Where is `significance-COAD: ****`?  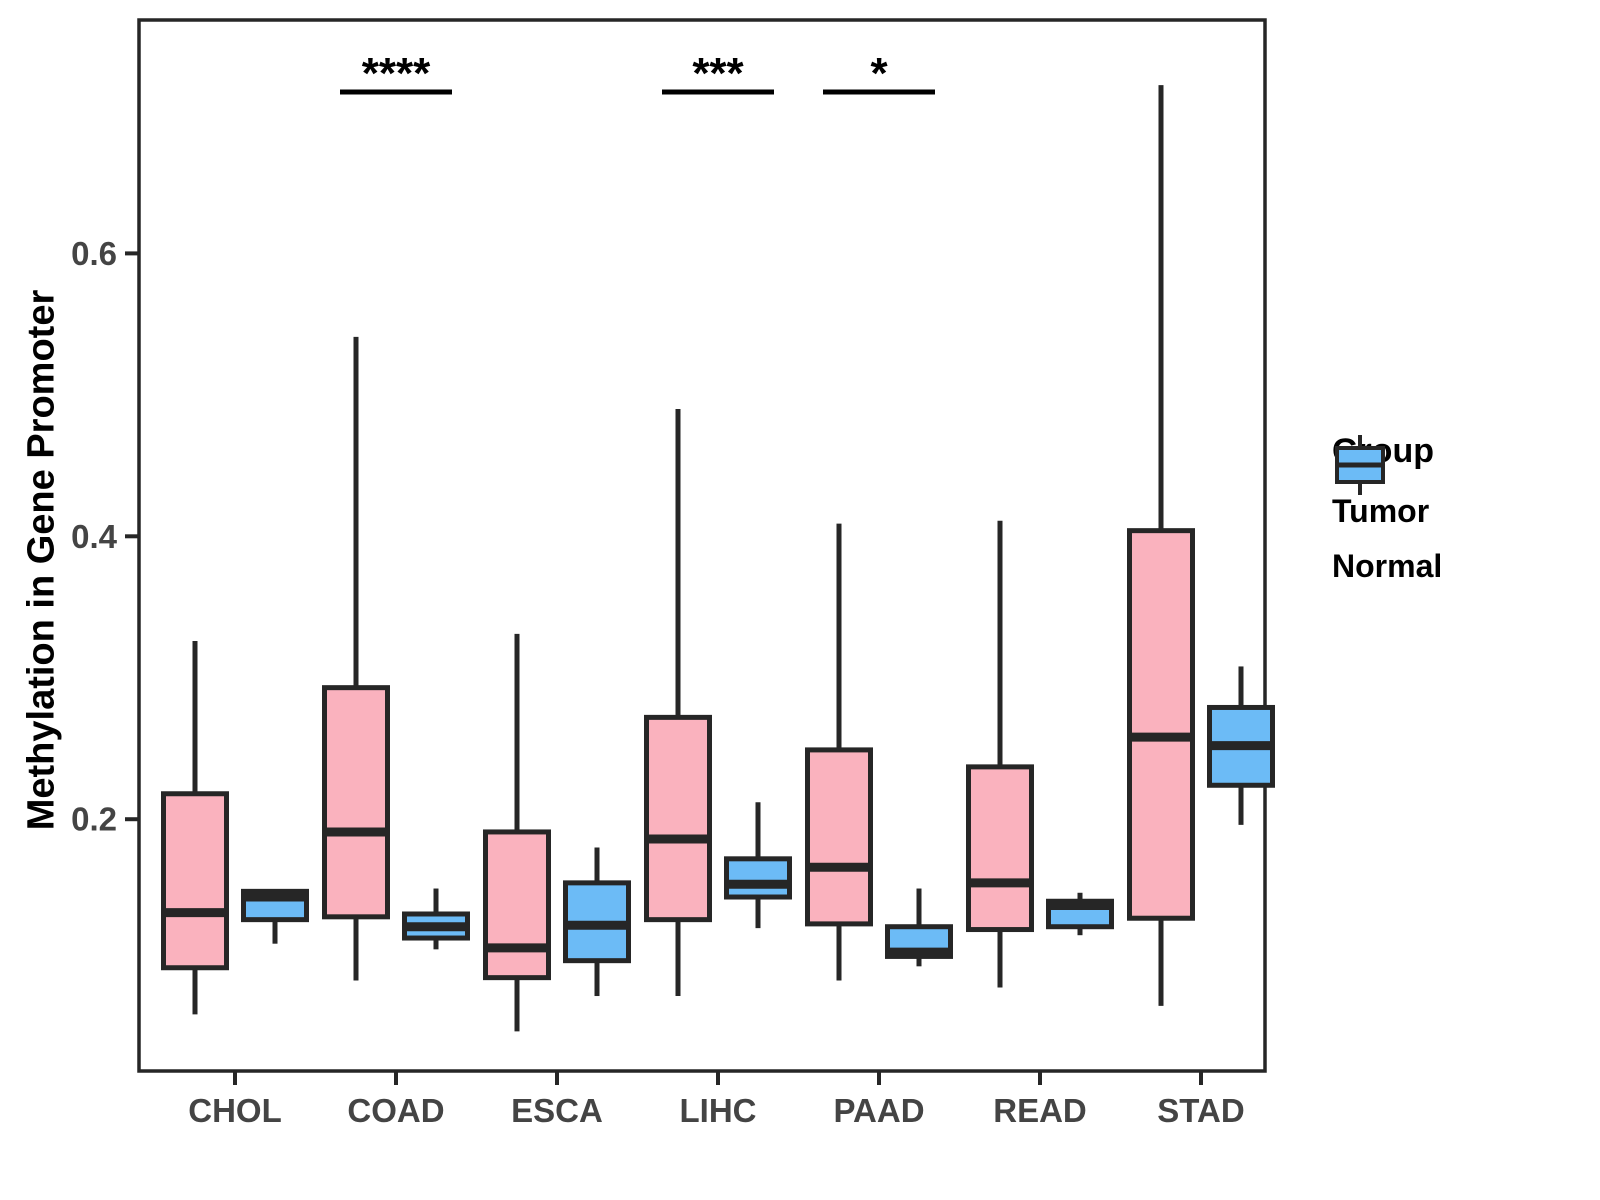
significance-COAD: **** is located at coordinates (396, 73).